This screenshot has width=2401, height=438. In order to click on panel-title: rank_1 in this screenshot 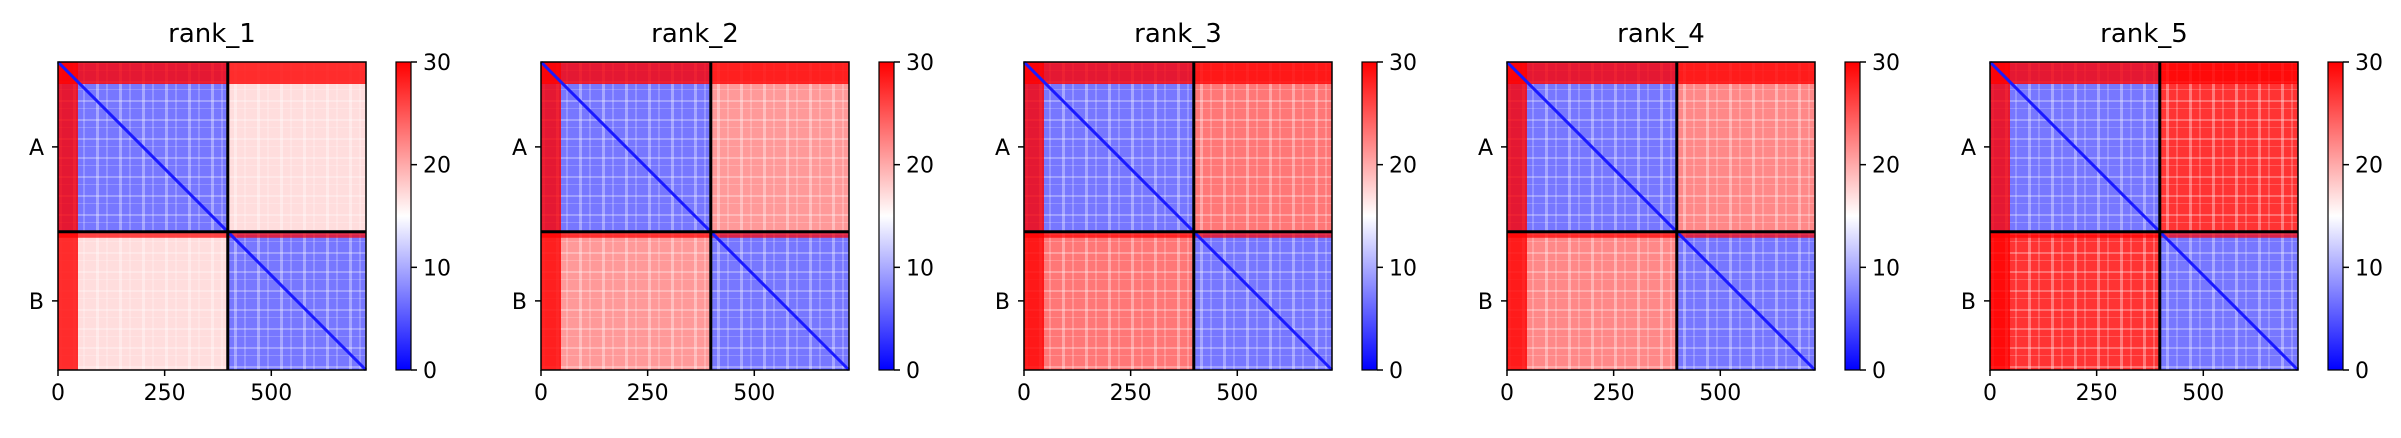, I will do `click(212, 34)`.